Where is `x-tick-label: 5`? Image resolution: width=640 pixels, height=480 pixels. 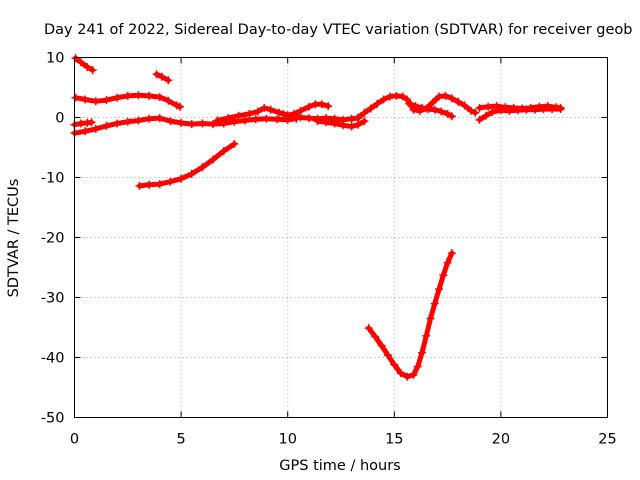
x-tick-label: 5 is located at coordinates (180, 440).